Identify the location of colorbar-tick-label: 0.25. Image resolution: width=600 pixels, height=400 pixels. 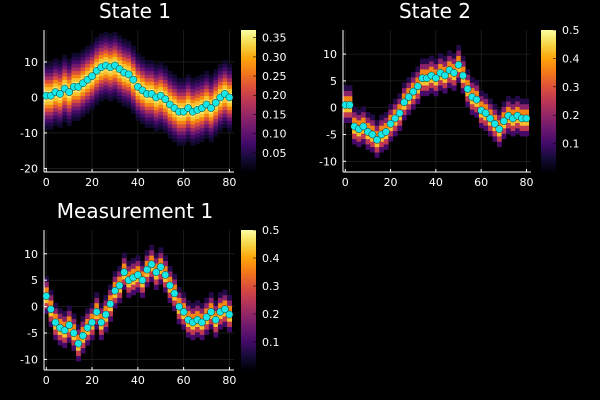
(274, 76).